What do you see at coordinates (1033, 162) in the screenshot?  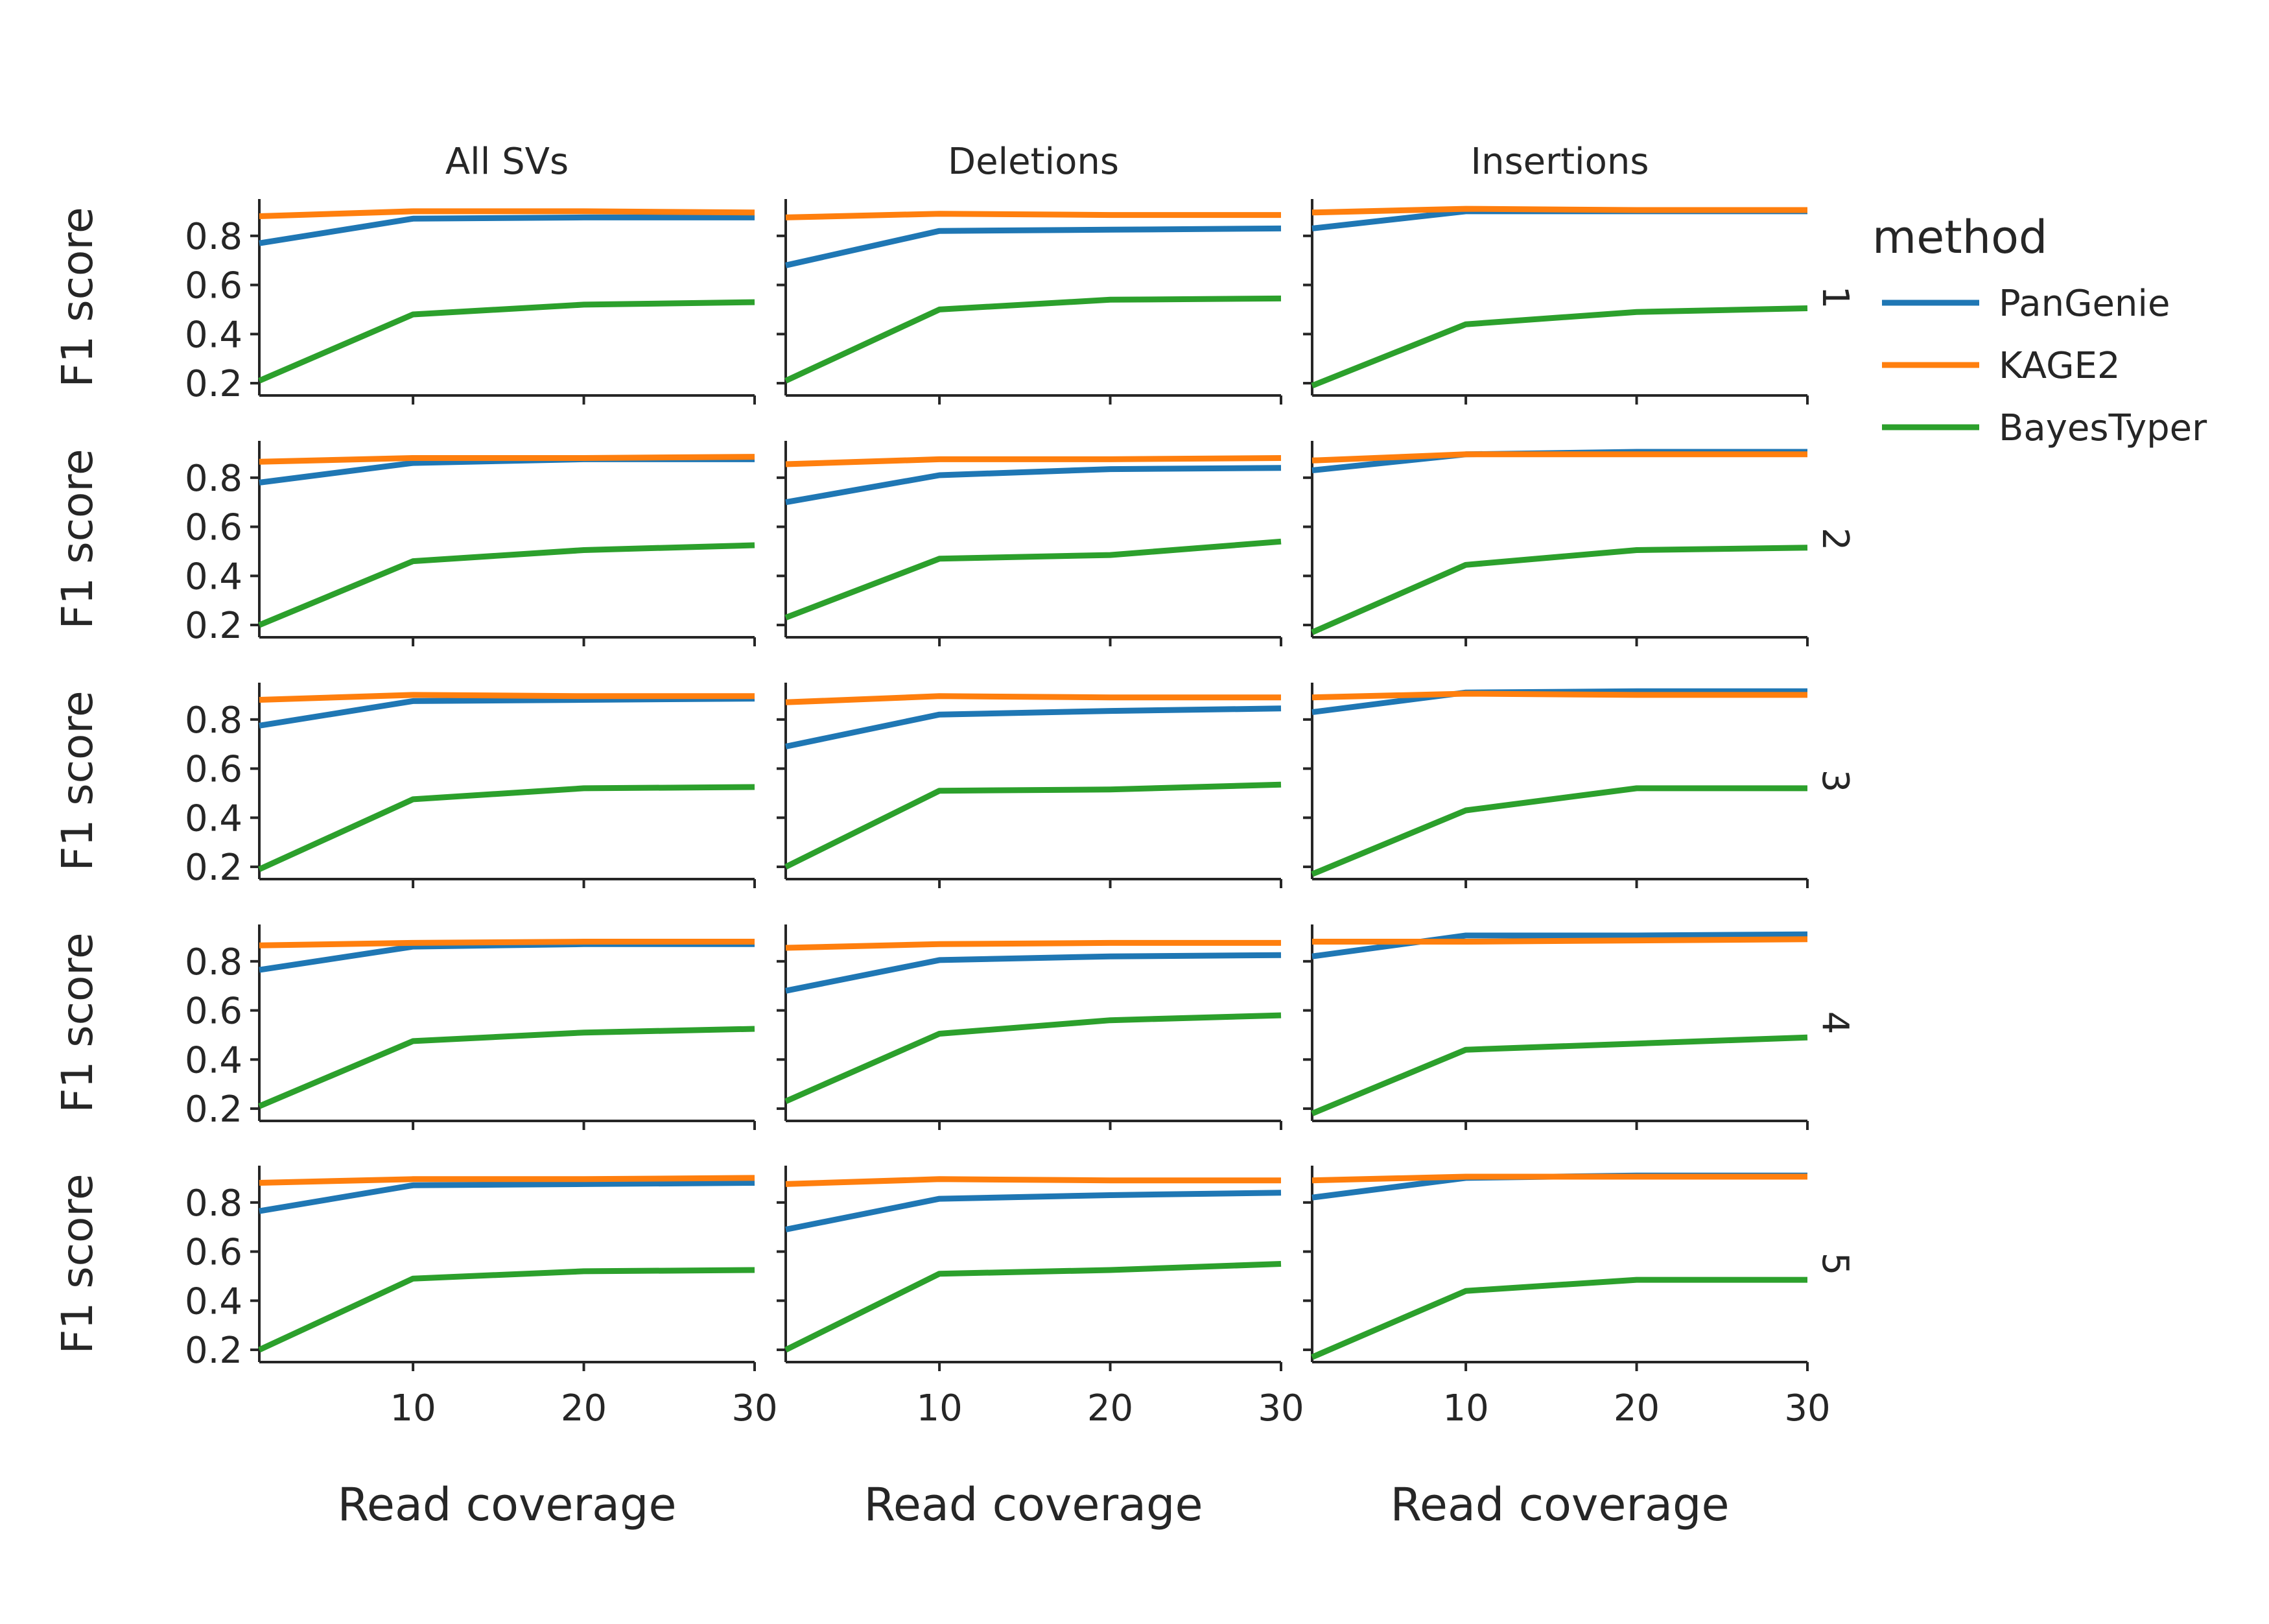 I see `column-title: Deletions` at bounding box center [1033, 162].